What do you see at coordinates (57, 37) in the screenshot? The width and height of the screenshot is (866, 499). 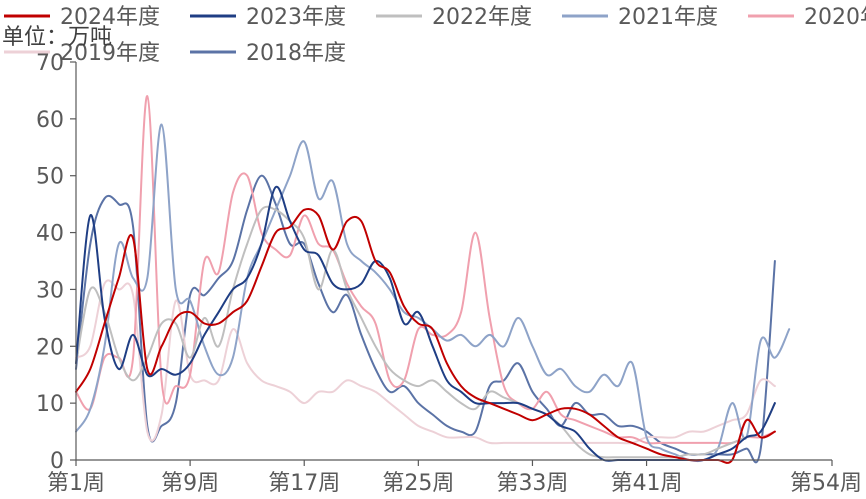 I see `unit-label: 单位：万吨` at bounding box center [57, 37].